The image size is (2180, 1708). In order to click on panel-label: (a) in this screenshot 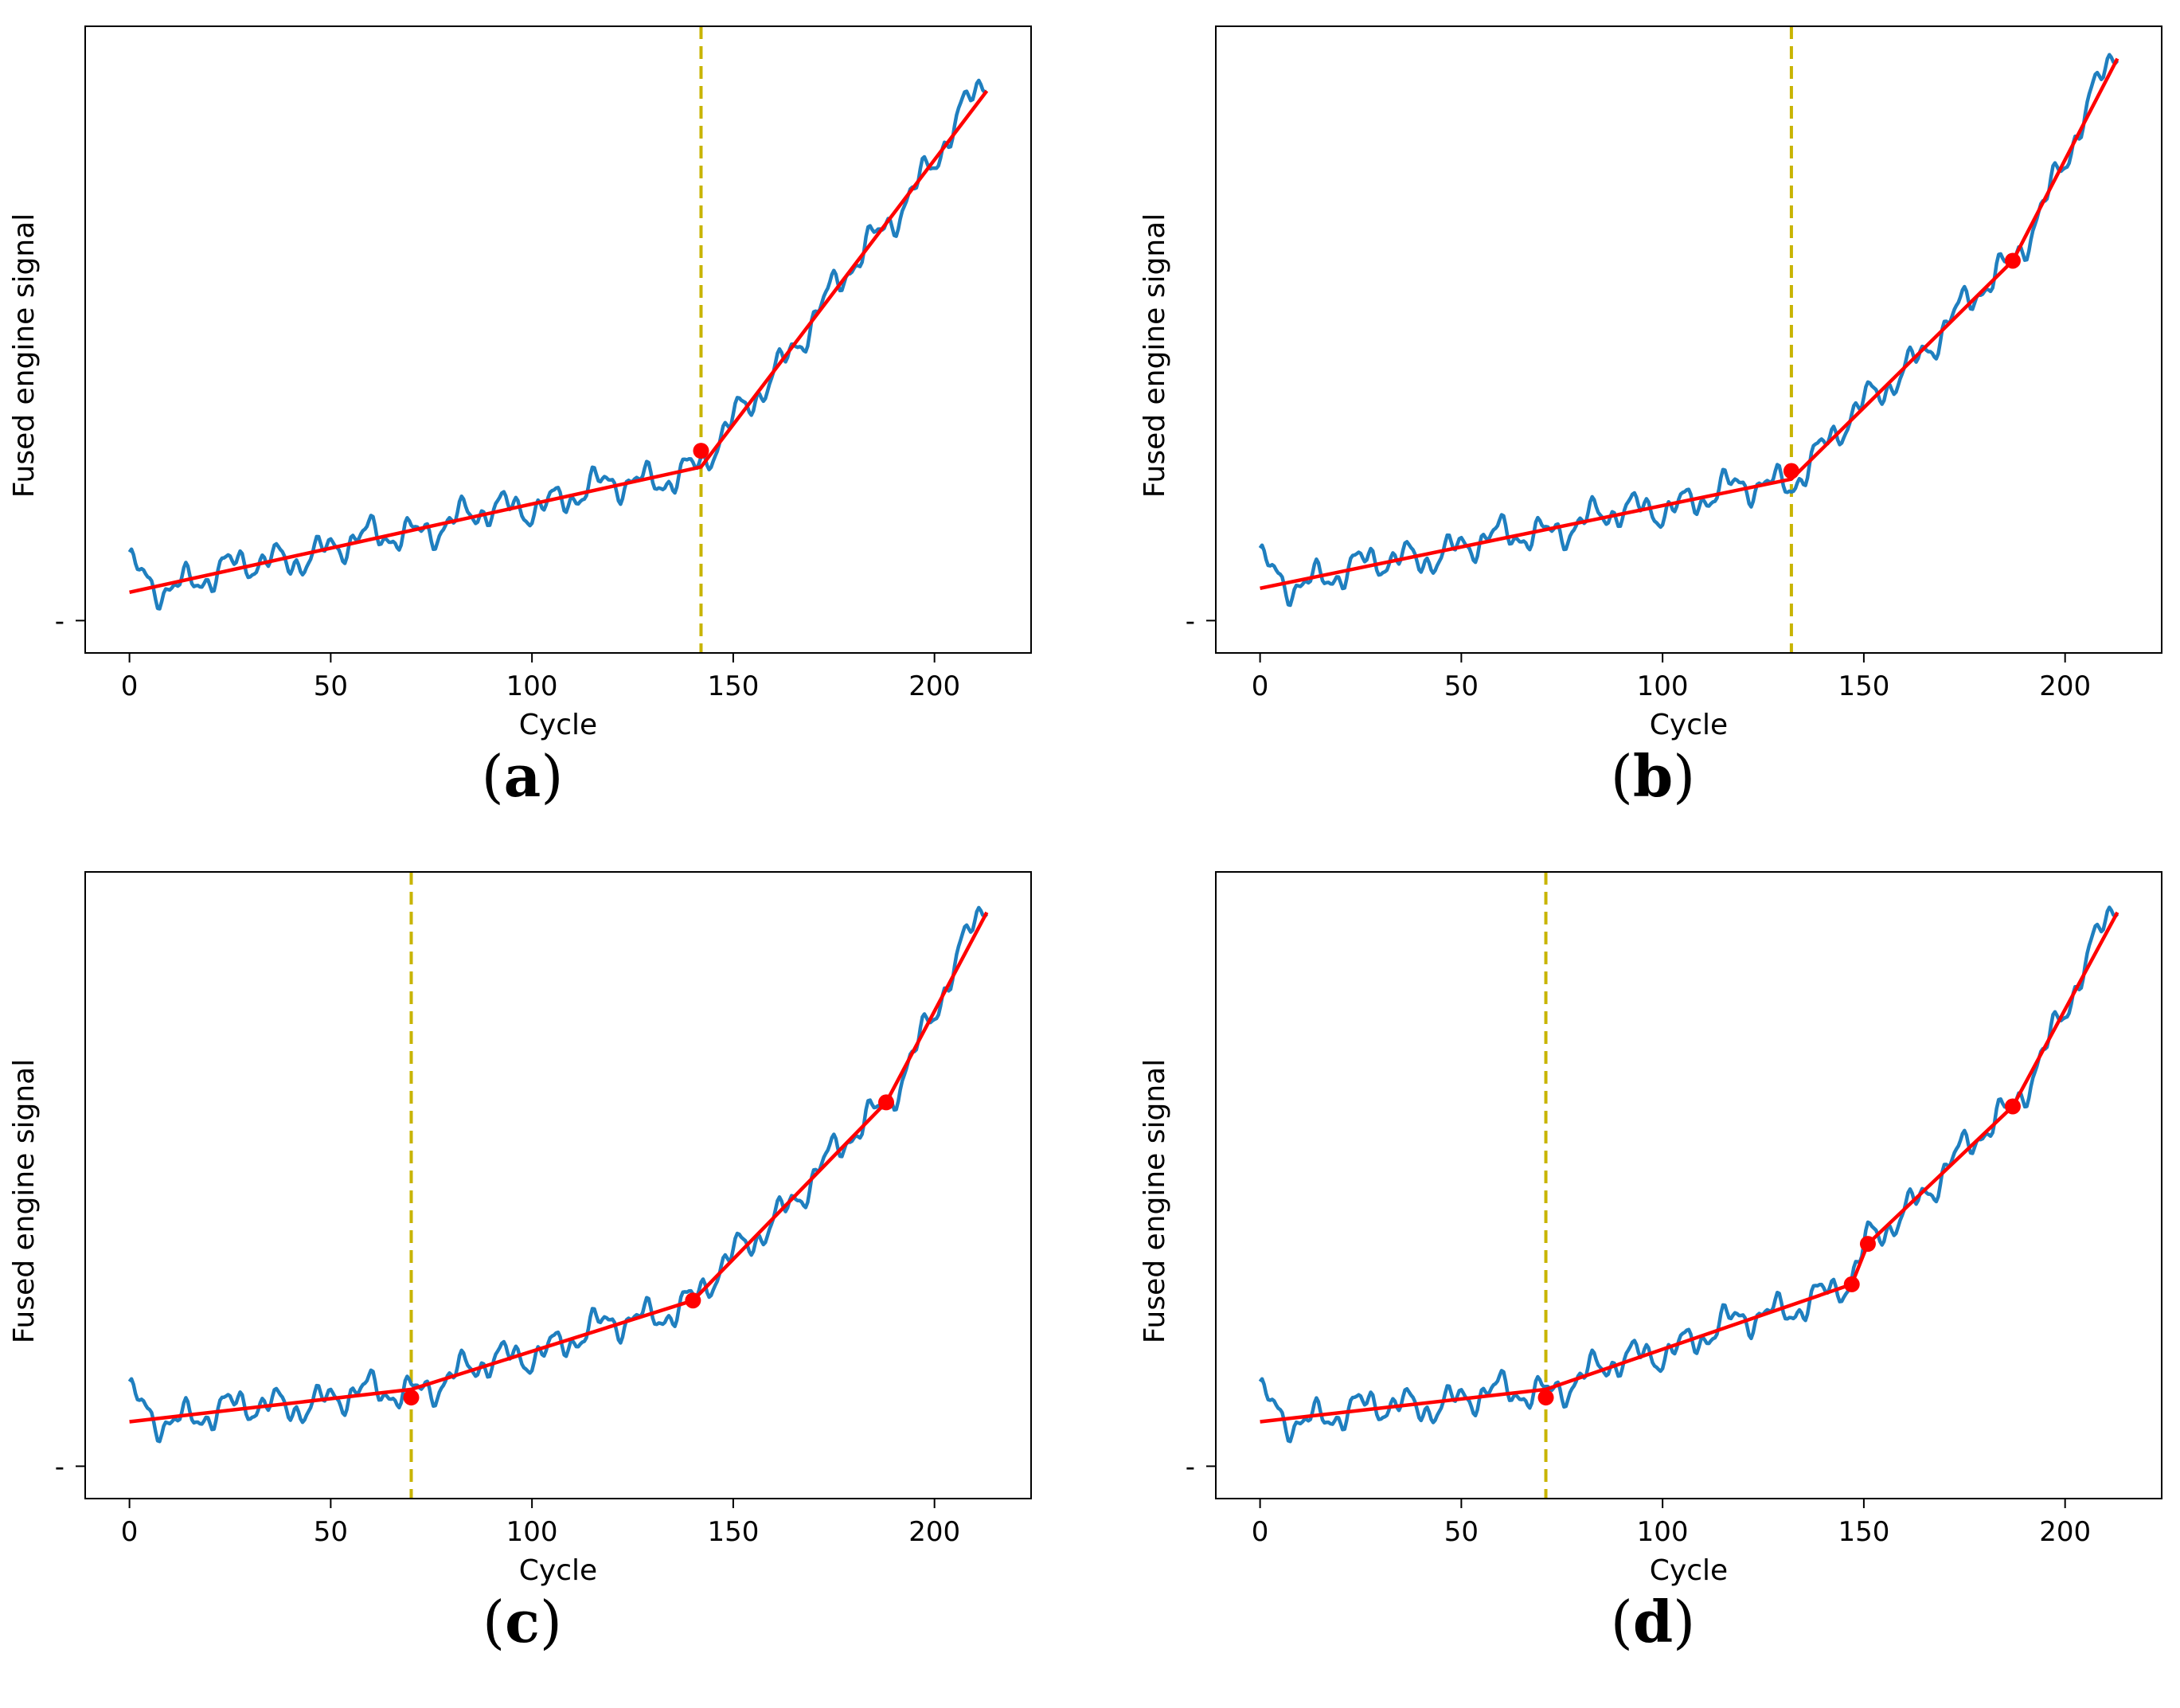, I will do `click(523, 776)`.